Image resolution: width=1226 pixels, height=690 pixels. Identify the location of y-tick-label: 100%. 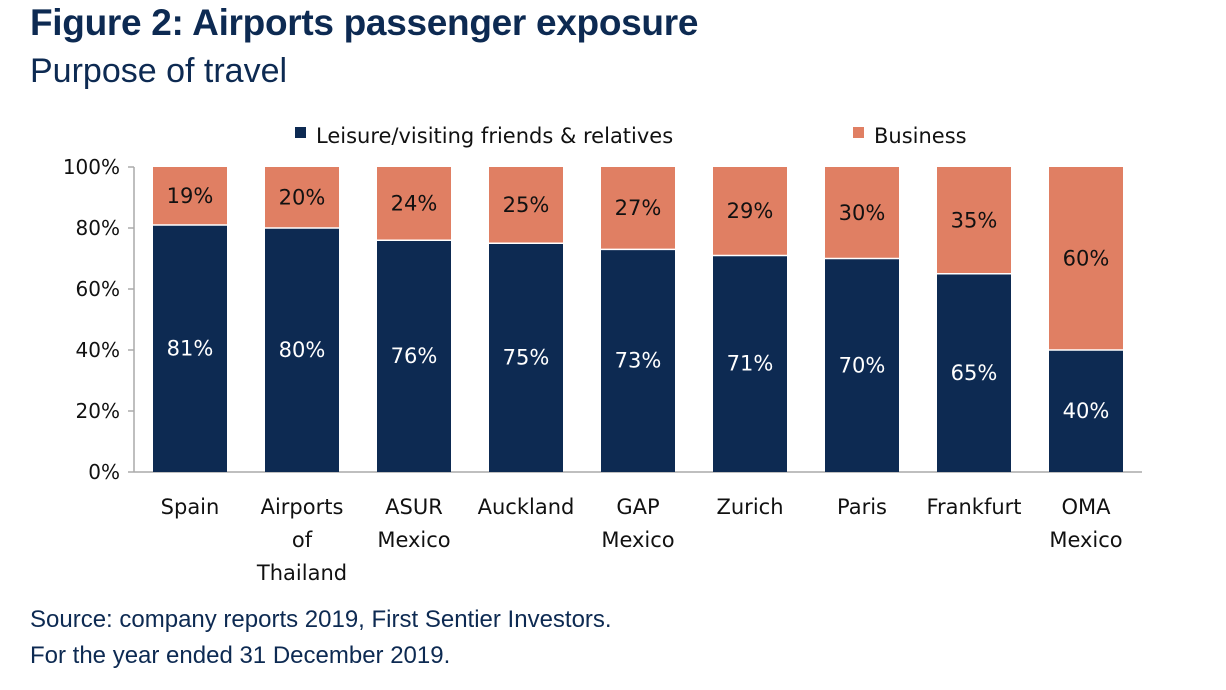
(91, 167).